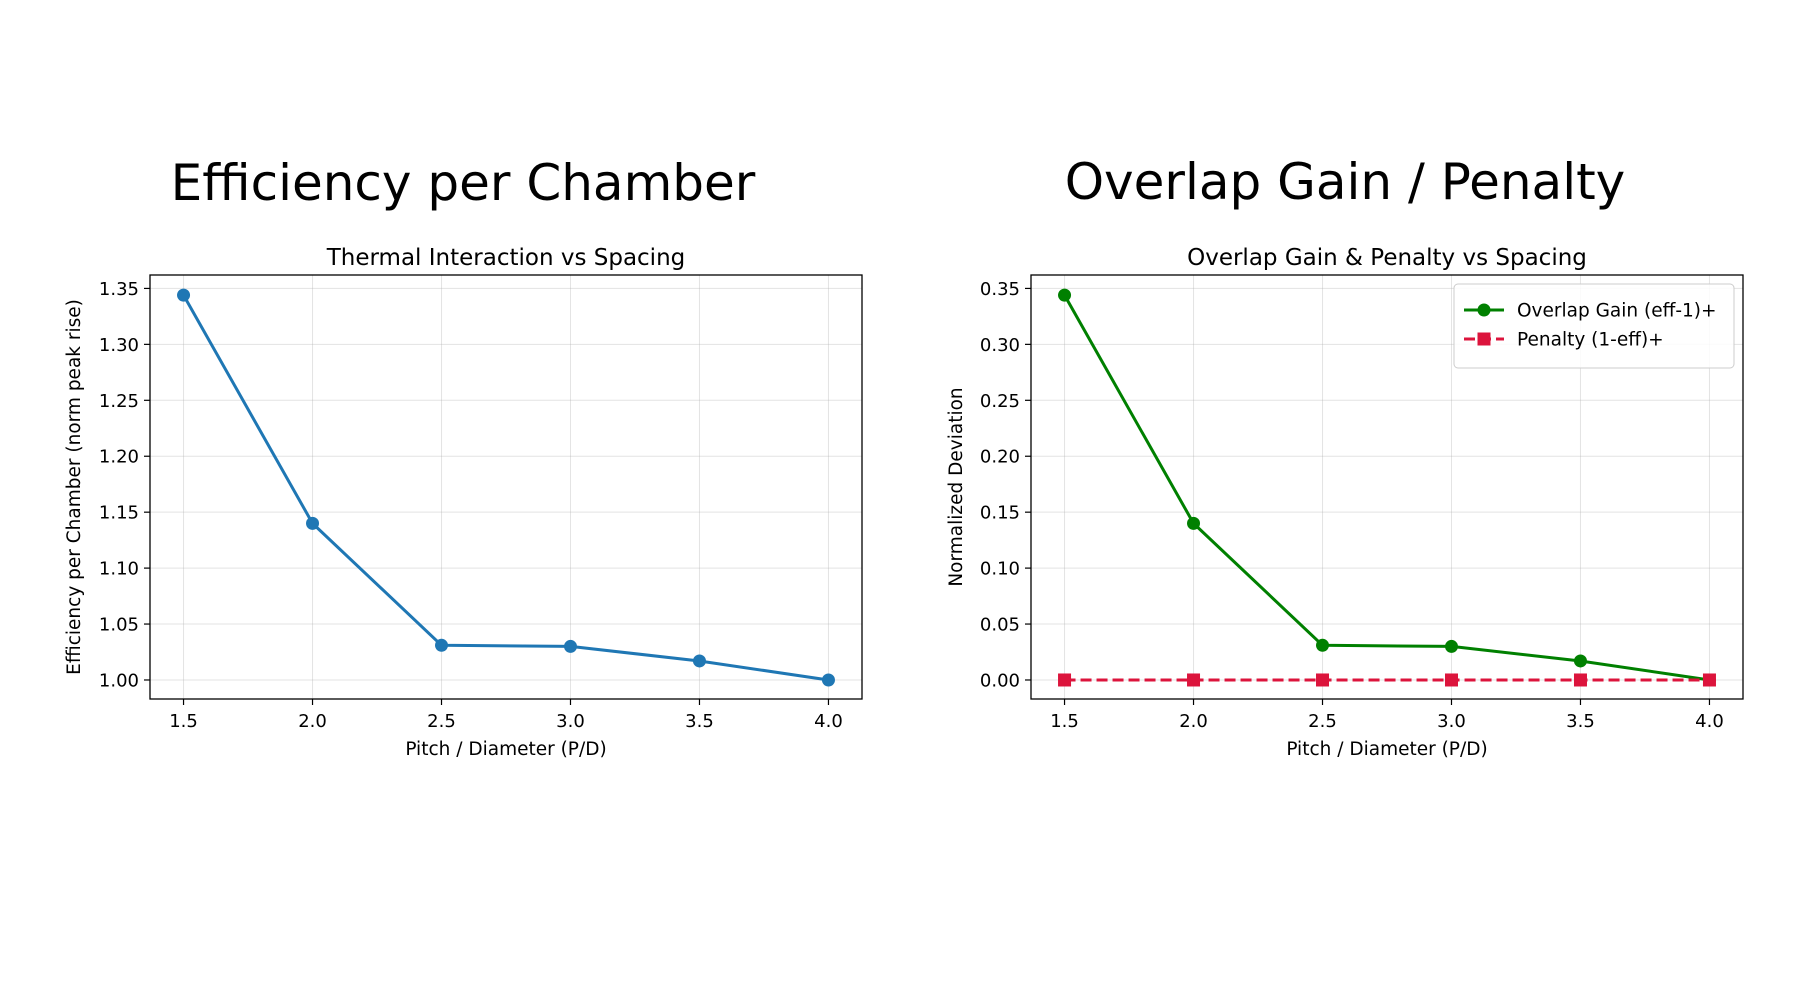 Image resolution: width=1800 pixels, height=1000 pixels. What do you see at coordinates (1000, 569) in the screenshot?
I see `y-tick-label: 0.10` at bounding box center [1000, 569].